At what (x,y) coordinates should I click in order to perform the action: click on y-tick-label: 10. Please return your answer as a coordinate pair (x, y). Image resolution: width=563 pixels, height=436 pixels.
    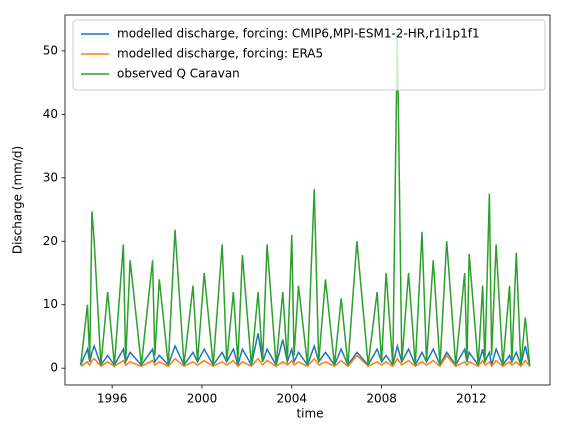
    Looking at the image, I should click on (50, 304).